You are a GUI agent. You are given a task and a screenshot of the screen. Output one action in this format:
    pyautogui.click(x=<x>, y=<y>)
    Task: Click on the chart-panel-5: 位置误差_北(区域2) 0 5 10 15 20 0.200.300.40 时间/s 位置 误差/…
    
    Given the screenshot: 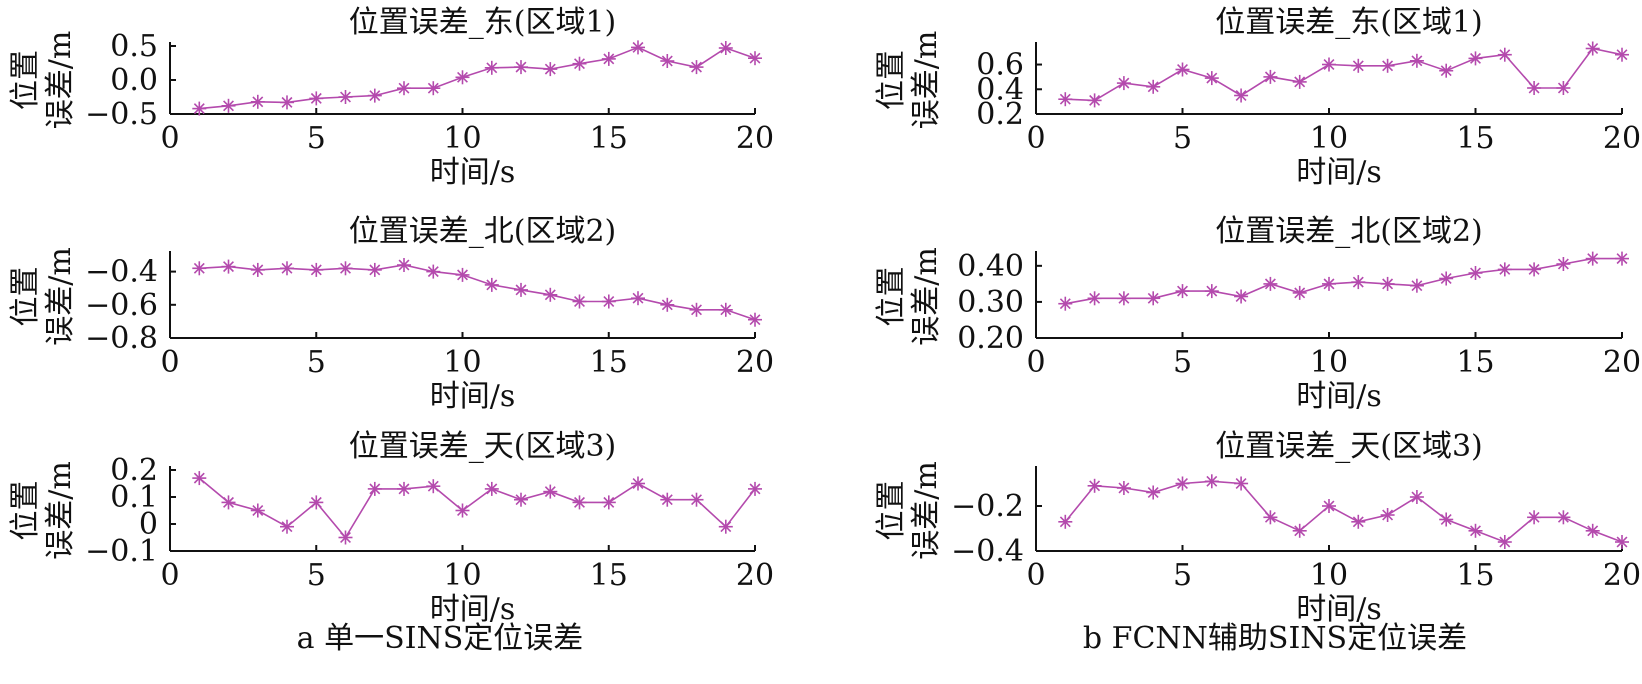 What is the action you would take?
    pyautogui.click(x=1257, y=314)
    